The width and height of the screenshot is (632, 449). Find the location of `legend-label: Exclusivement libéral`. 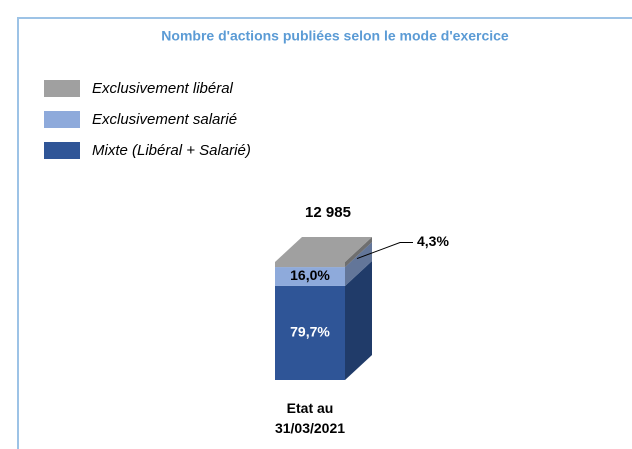

legend-label: Exclusivement libéral is located at coordinates (163, 88).